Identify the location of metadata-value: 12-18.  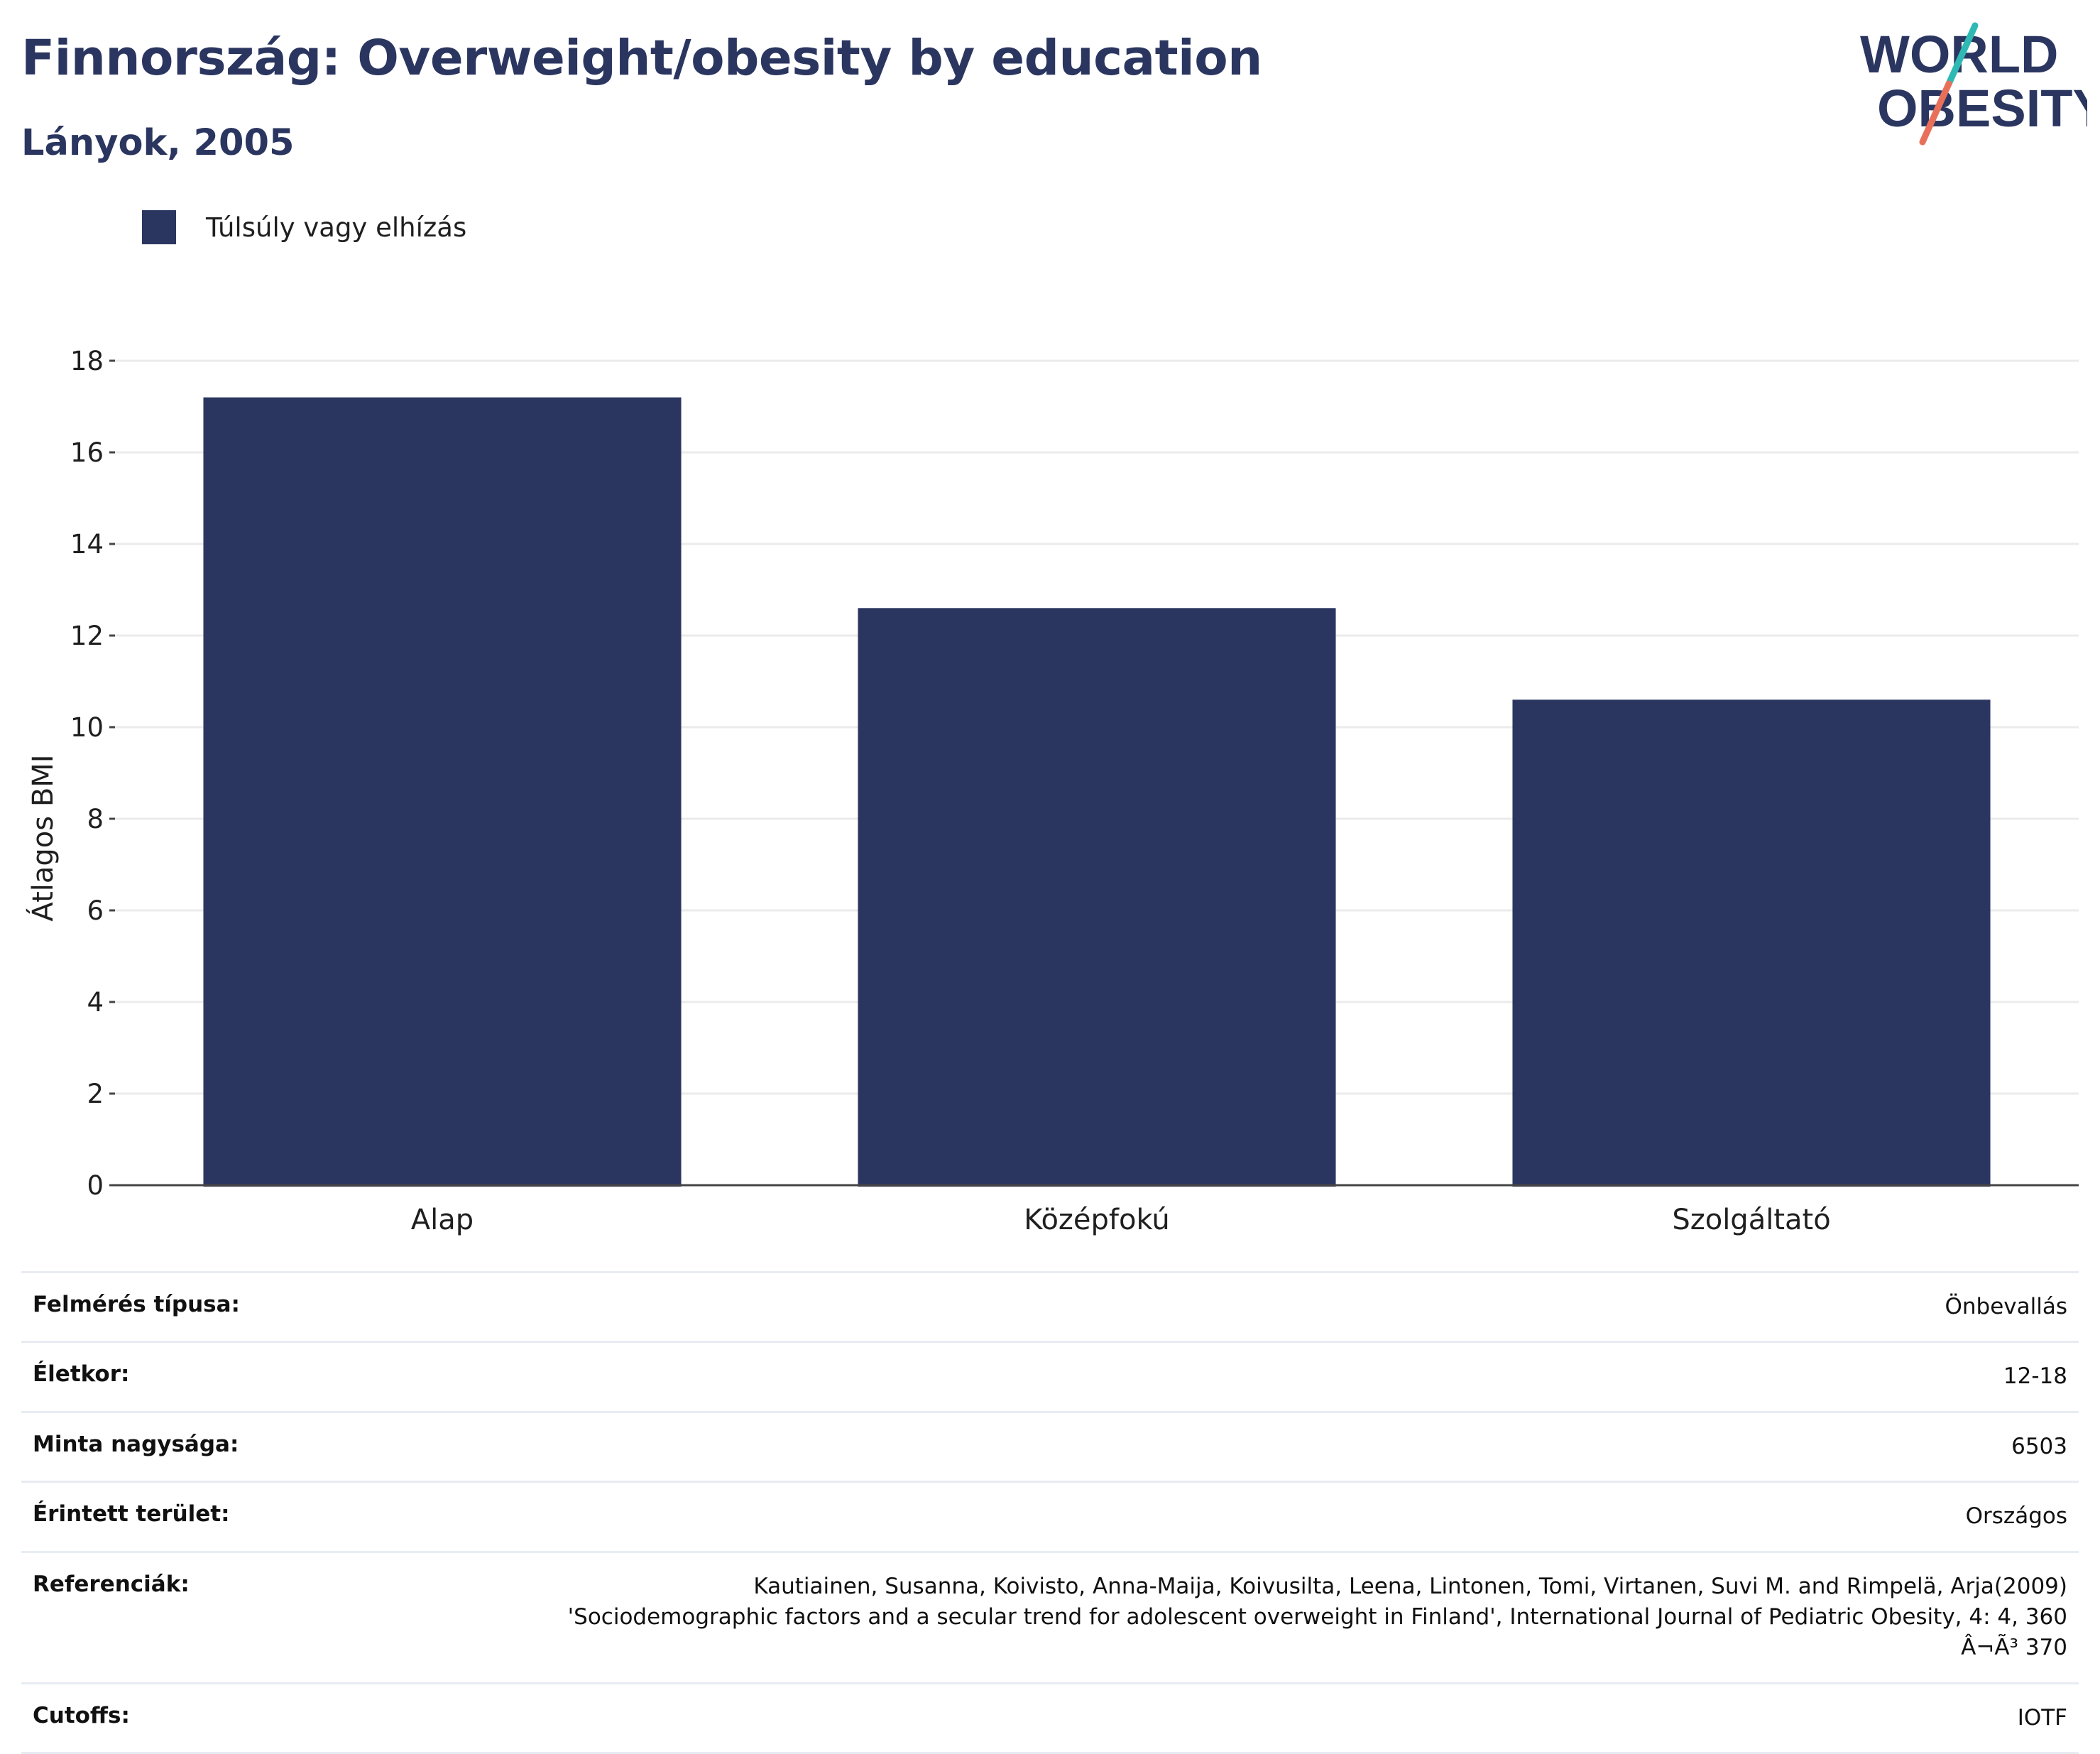
(2035, 1376).